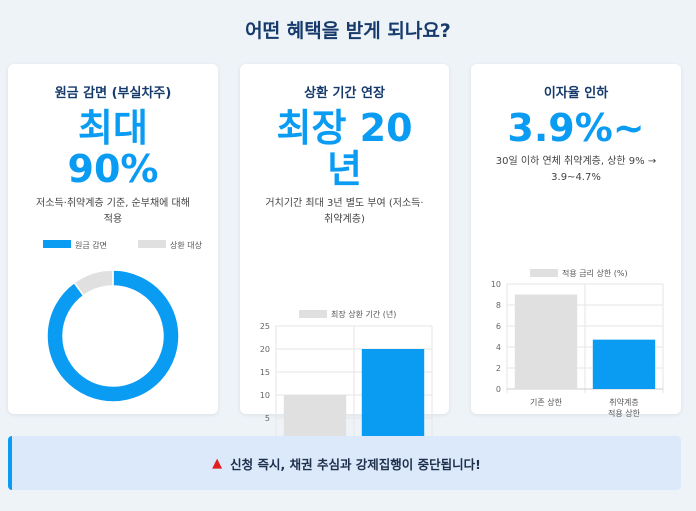 This screenshot has width=696, height=511. Describe the element at coordinates (113, 169) in the screenshot. I see `big-stat-line2: 90%` at that location.